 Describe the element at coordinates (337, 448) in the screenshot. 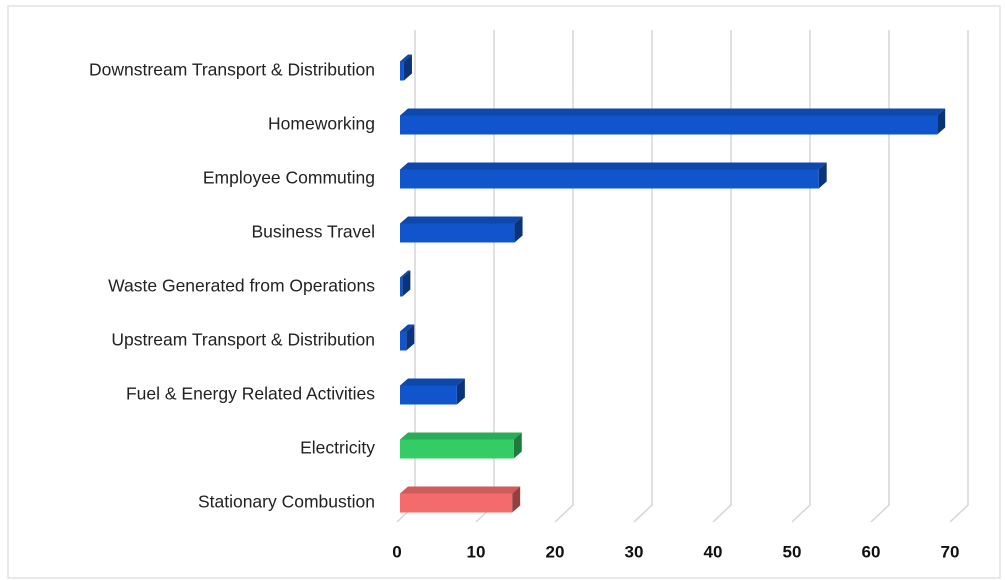

I see `category-label: Electricity` at that location.